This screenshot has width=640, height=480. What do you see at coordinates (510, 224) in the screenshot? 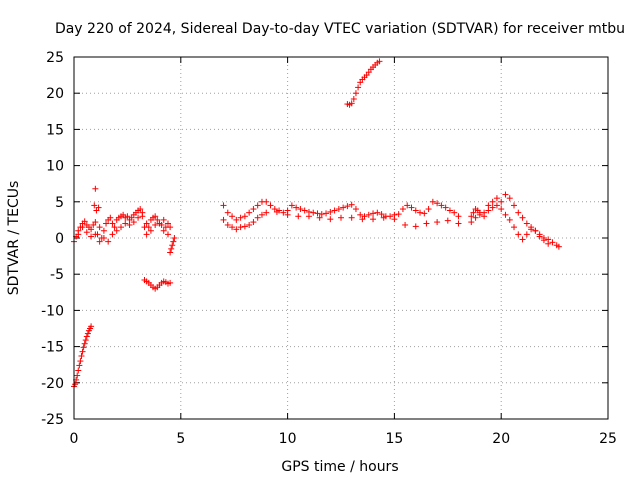
I see `series-late-band-lower` at bounding box center [510, 224].